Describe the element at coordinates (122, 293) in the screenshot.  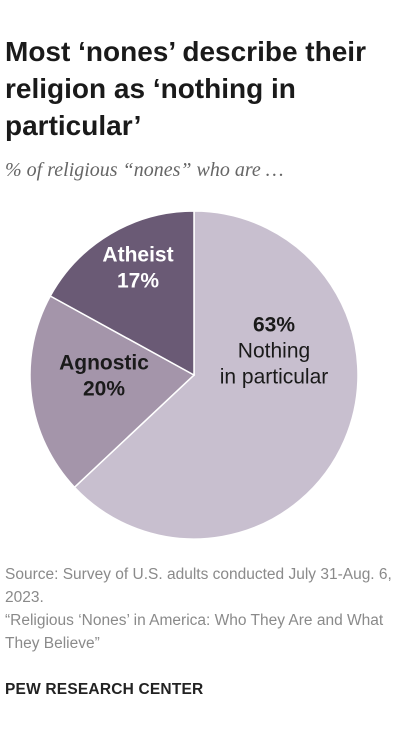
I see `pie-slice-atheist` at that location.